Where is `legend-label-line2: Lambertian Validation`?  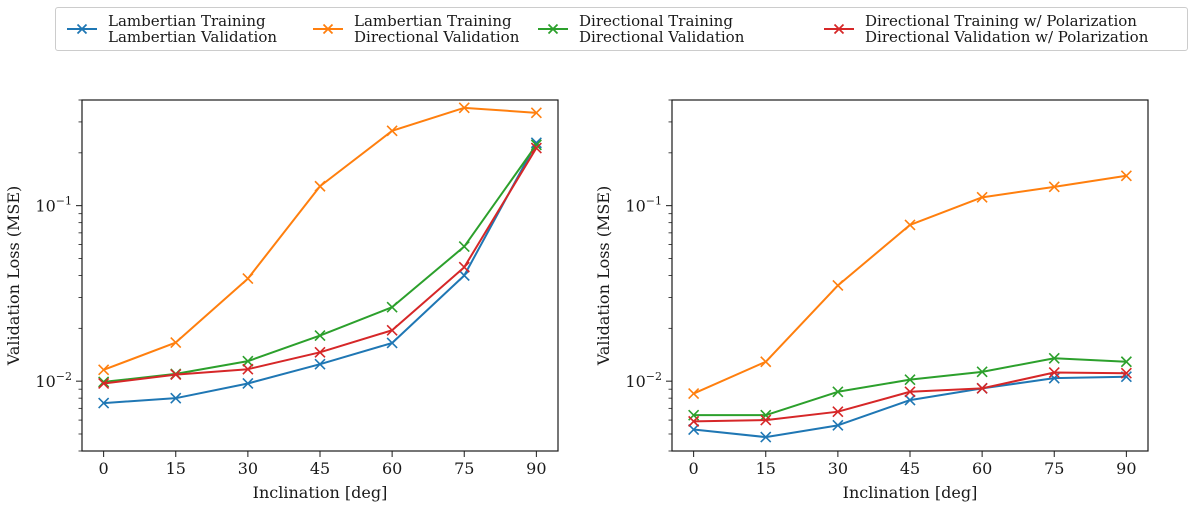
legend-label-line2: Lambertian Validation is located at coordinates (193, 37).